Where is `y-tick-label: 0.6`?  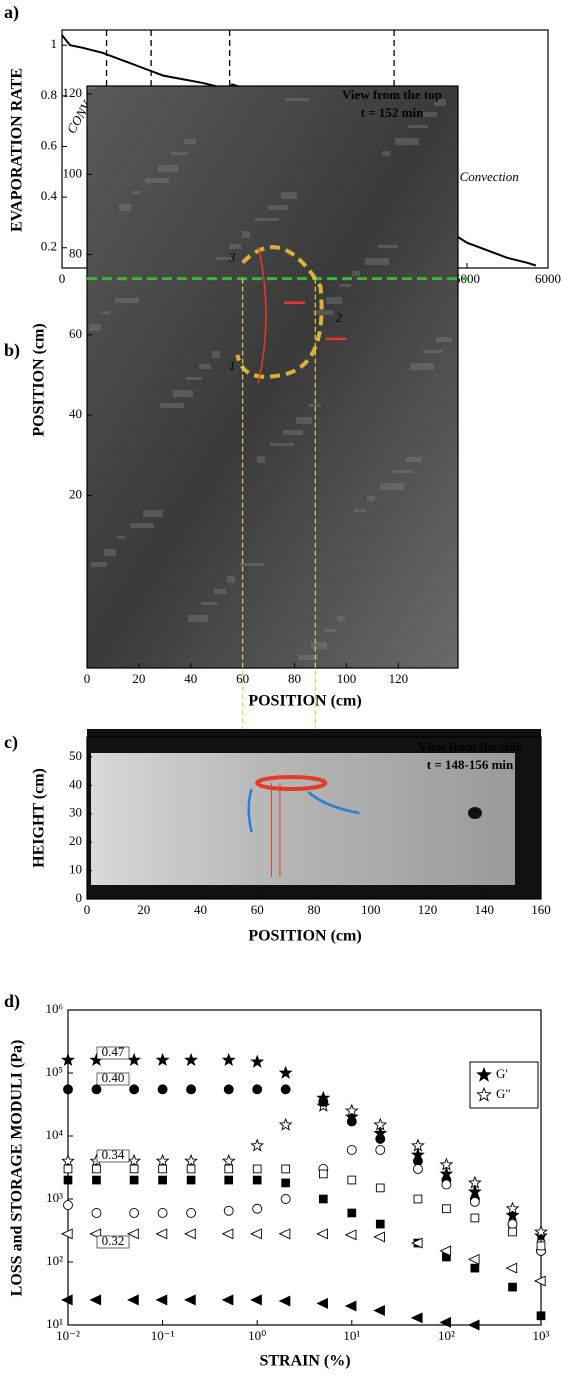
y-tick-label: 0.6 is located at coordinates (49, 144).